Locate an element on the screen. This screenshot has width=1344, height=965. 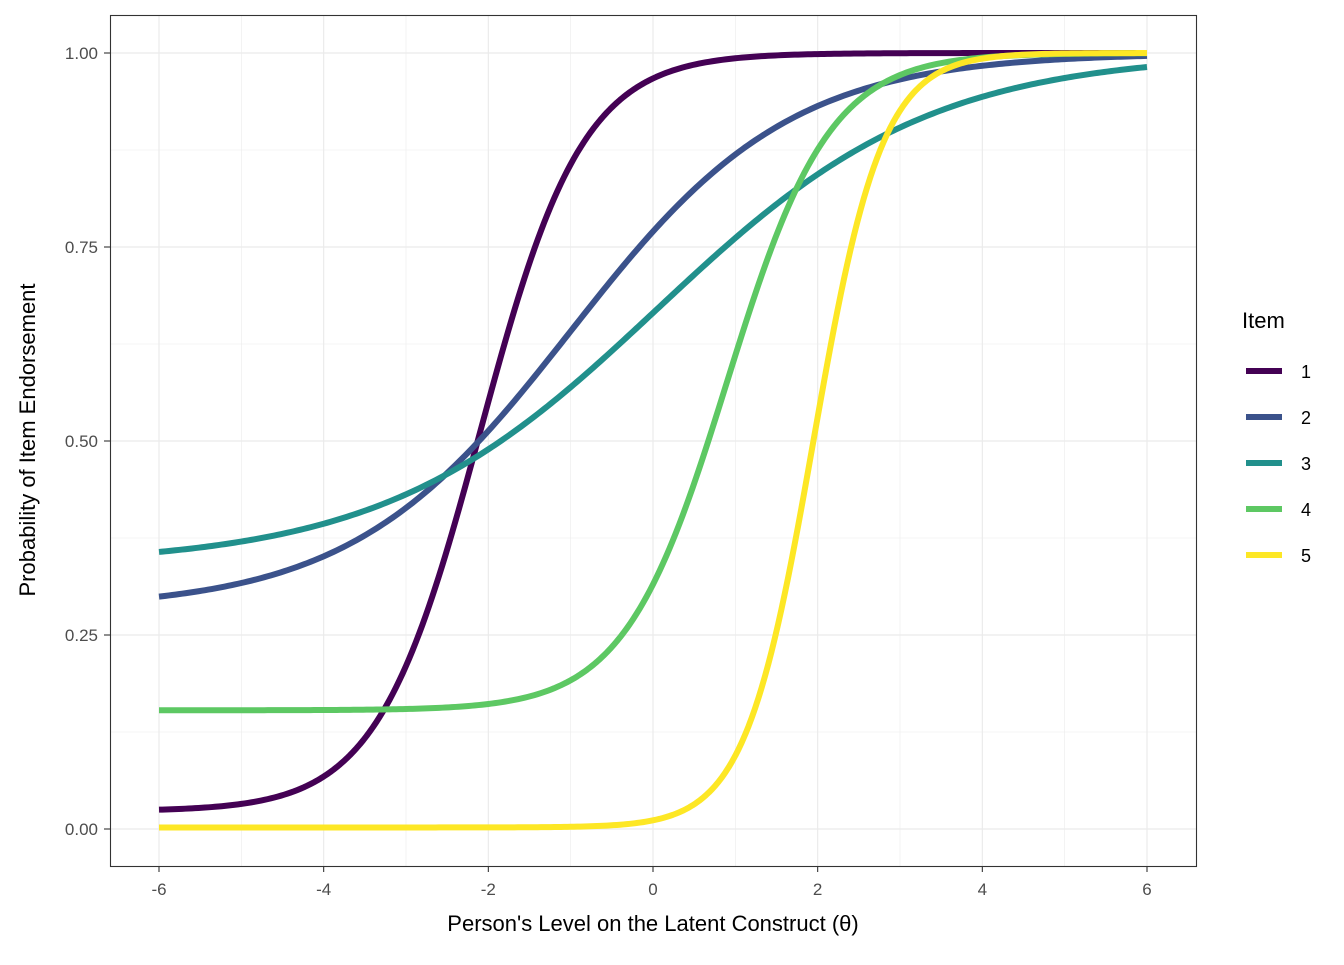
legend: Item 1 2 3 4 5 is located at coordinates (1276, 437).